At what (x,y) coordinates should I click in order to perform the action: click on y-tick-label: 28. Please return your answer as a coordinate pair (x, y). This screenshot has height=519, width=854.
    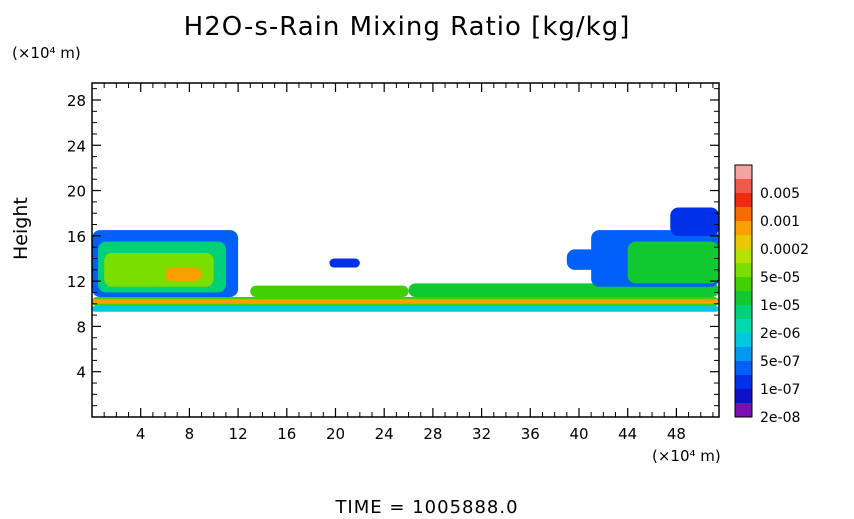
    Looking at the image, I should click on (76, 101).